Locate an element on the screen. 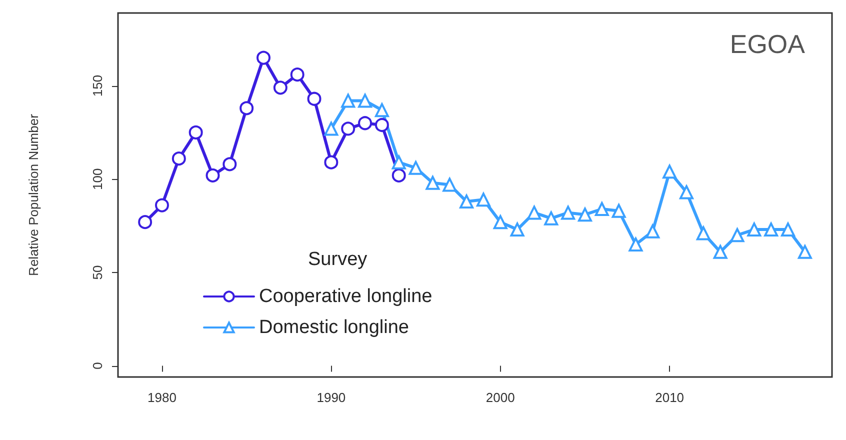 The height and width of the screenshot is (440, 846). x-tick-label: 1990 is located at coordinates (331, 397).